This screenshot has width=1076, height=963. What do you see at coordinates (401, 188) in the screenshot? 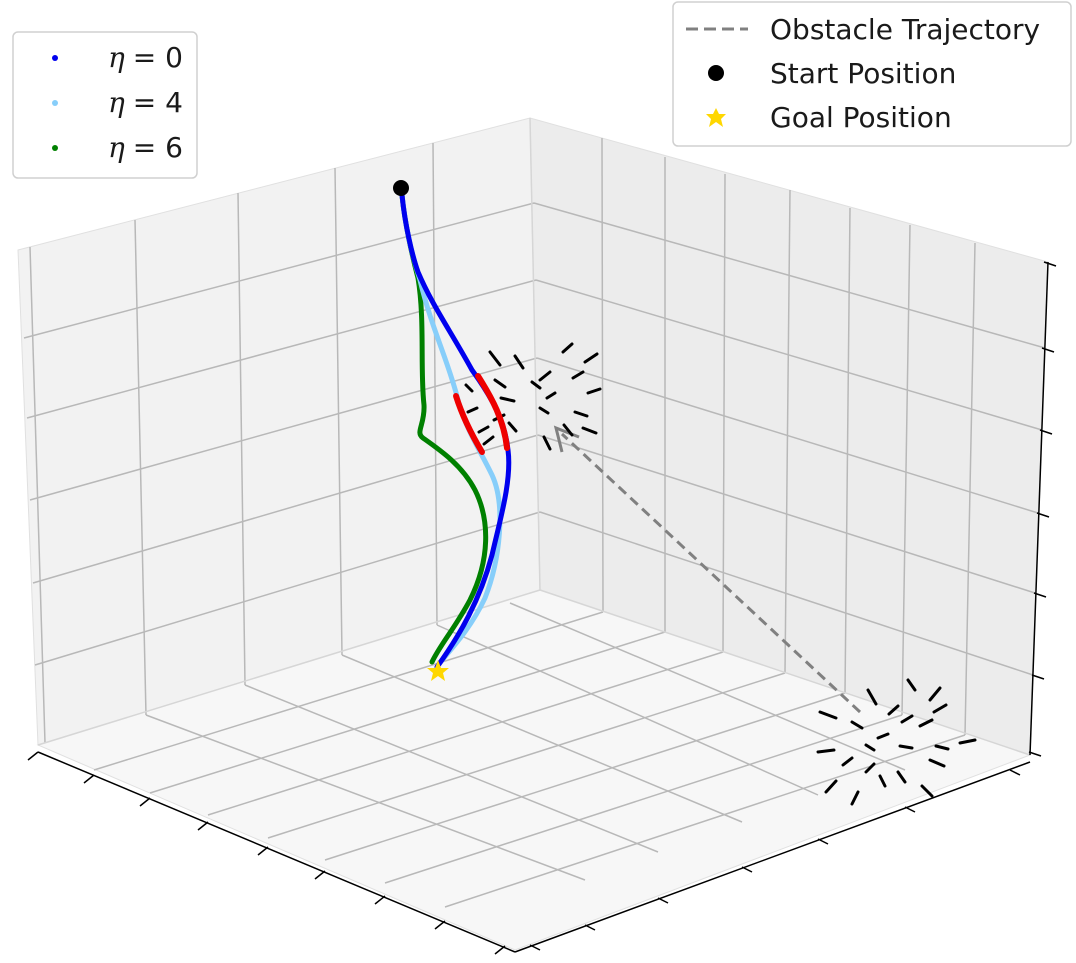
I see `start-marker` at bounding box center [401, 188].